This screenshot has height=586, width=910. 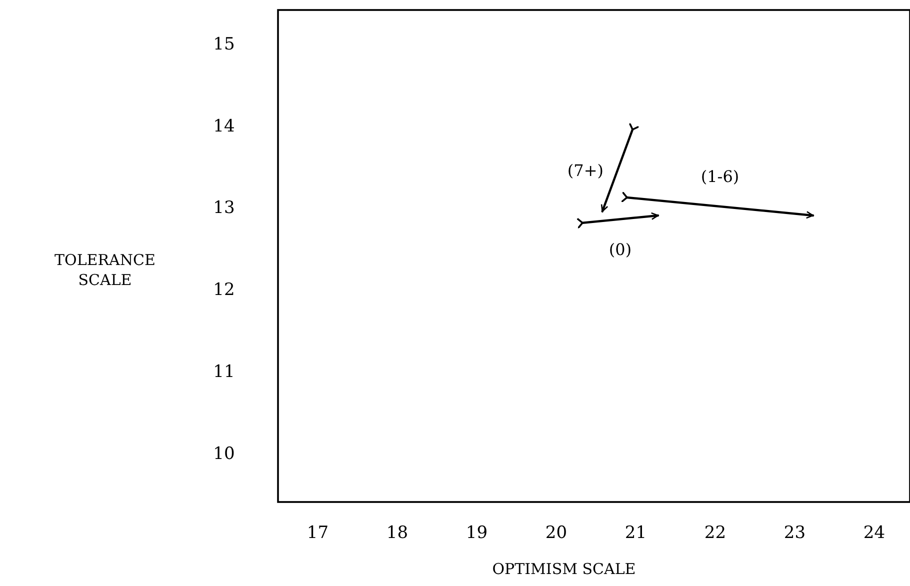 I want to click on y-tick-label: 12, so click(x=224, y=290).